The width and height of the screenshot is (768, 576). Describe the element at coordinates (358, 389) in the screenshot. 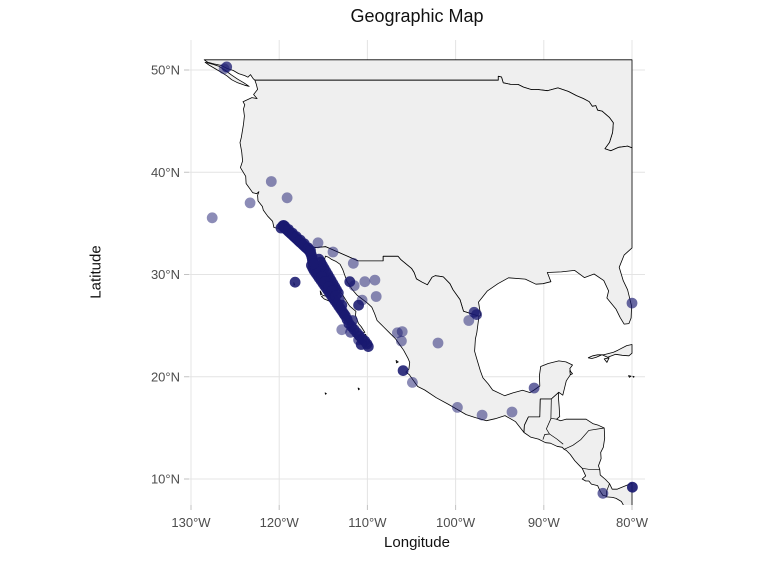

I see `land-socorro` at that location.